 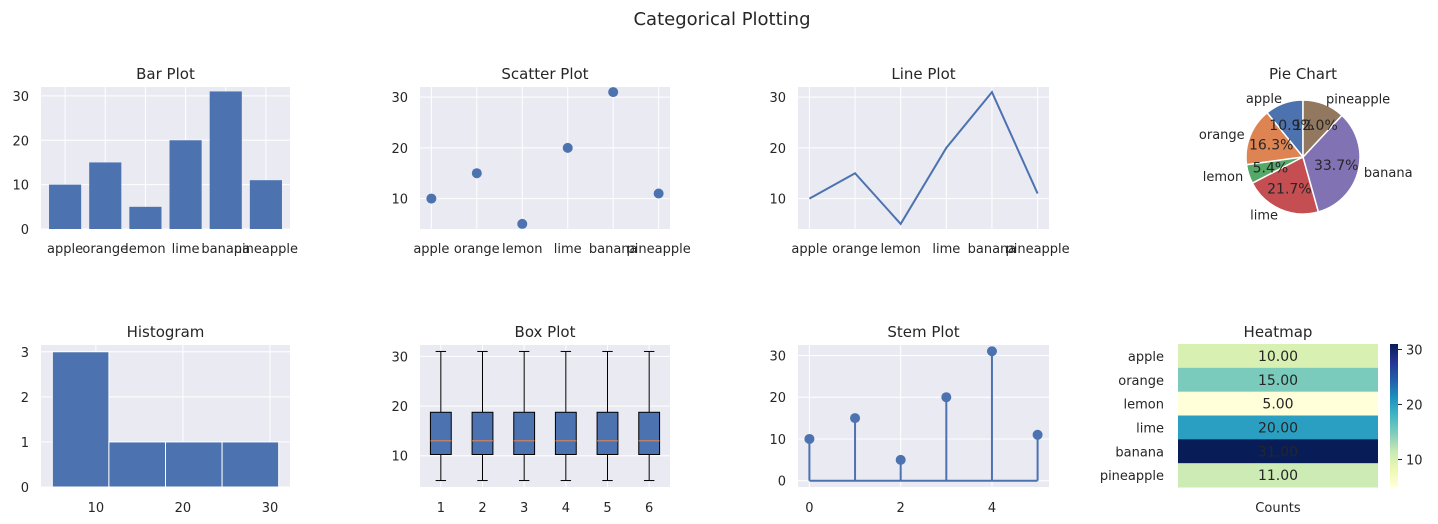 What do you see at coordinates (923, 416) in the screenshot?
I see `stem-plot-axes` at bounding box center [923, 416].